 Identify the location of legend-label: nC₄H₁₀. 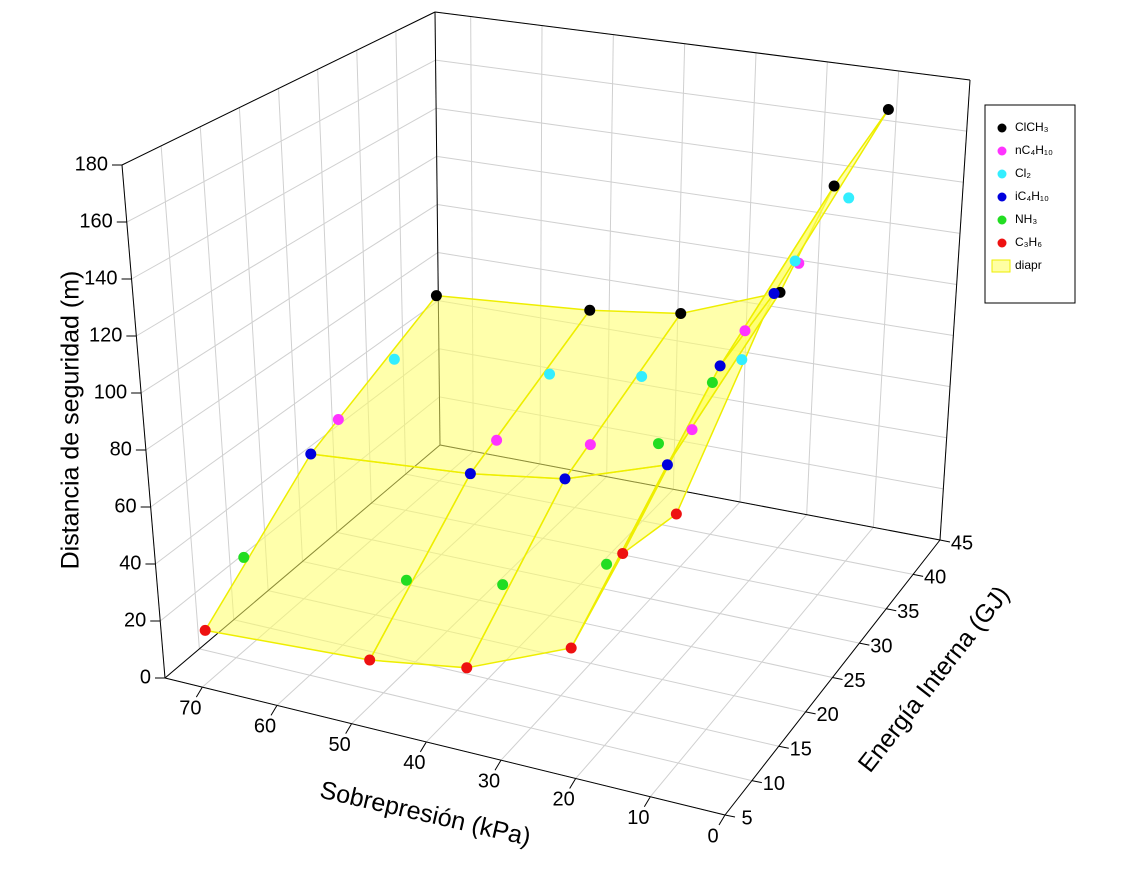
(1034, 150).